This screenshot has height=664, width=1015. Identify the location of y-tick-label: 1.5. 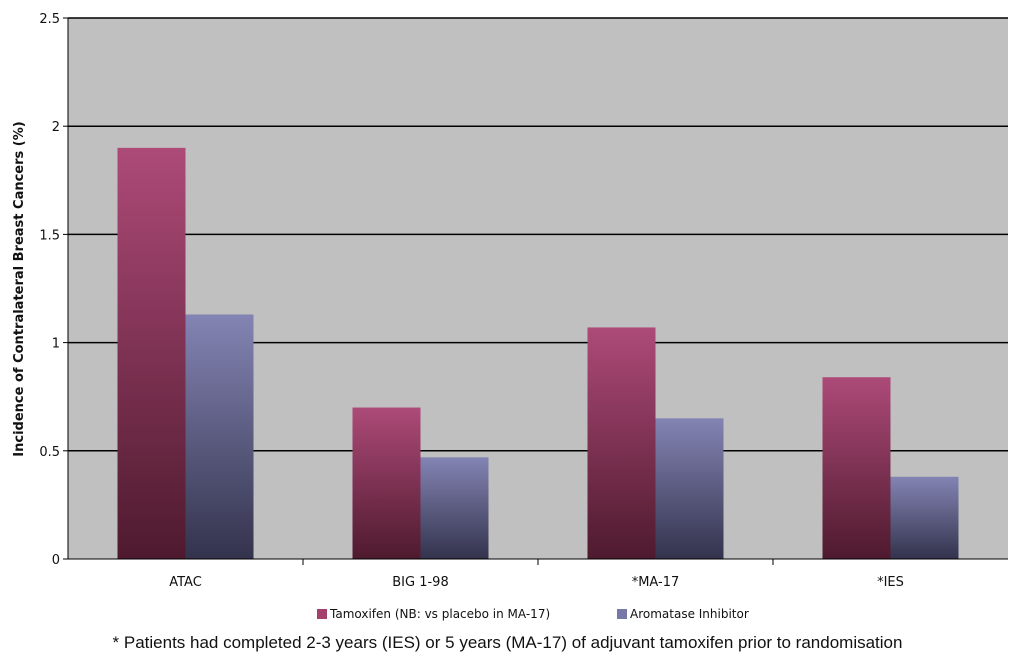
(49, 235).